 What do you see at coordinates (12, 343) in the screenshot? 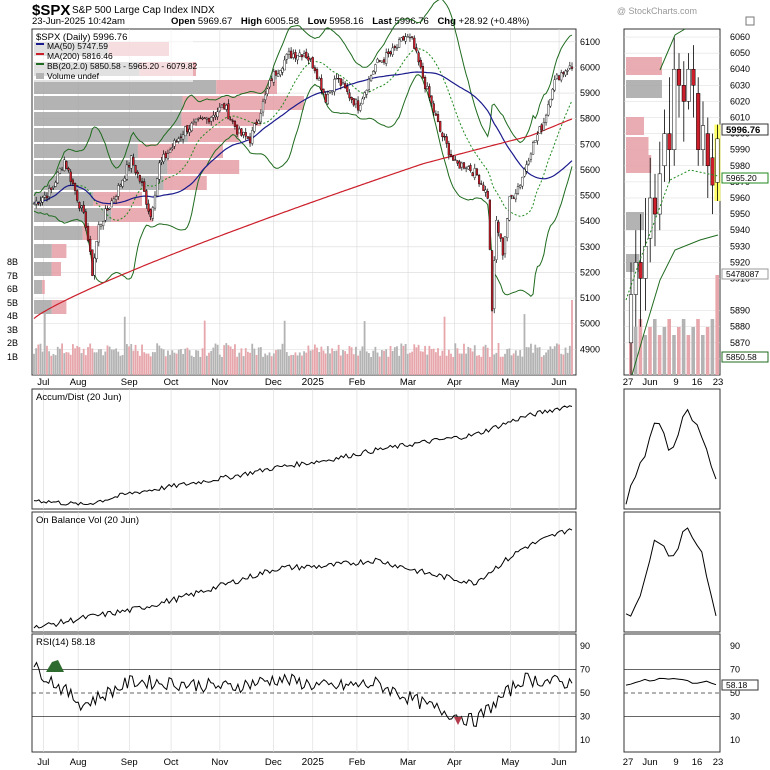
I see `volume-axis-label: 2B` at bounding box center [12, 343].